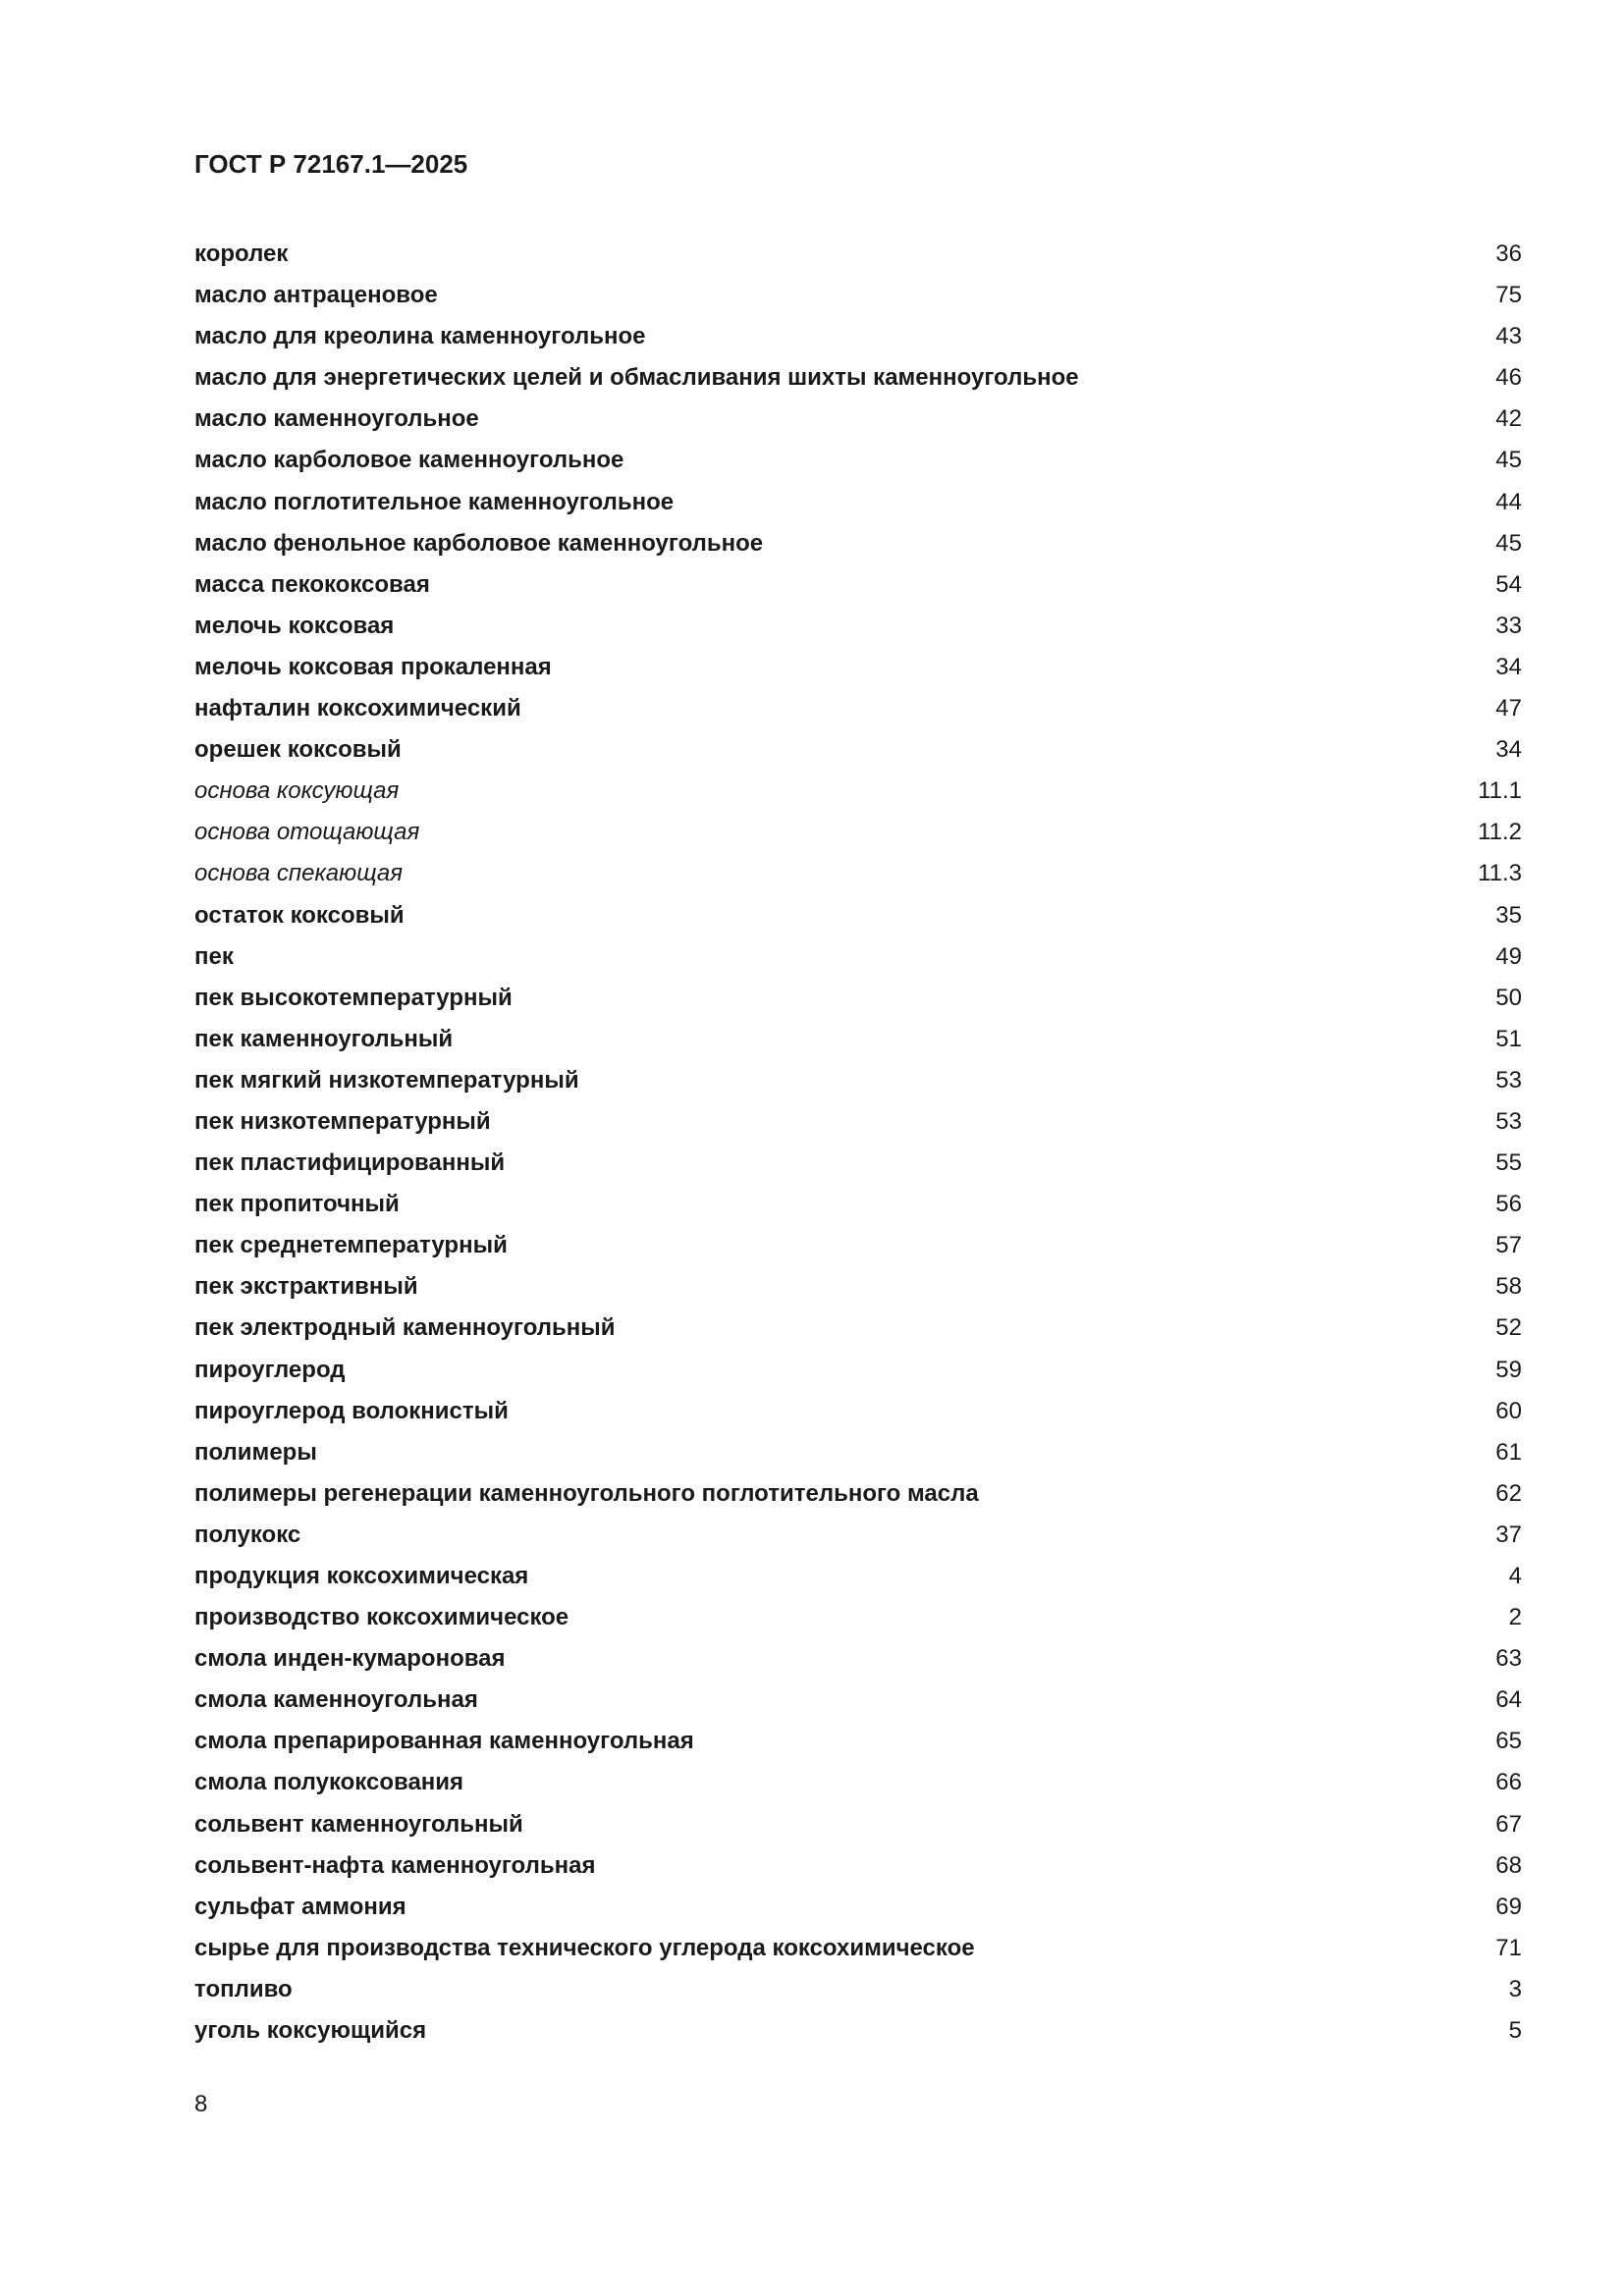 This screenshot has height=2296, width=1624. I want to click on index-term-reference: 71, so click(1508, 1947).